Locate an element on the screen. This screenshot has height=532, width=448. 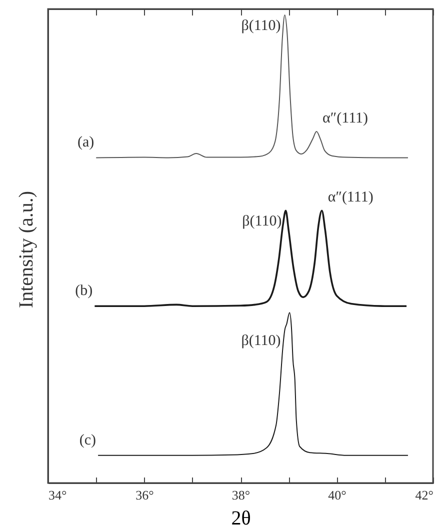
x-tick-label: 42° is located at coordinates (424, 495).